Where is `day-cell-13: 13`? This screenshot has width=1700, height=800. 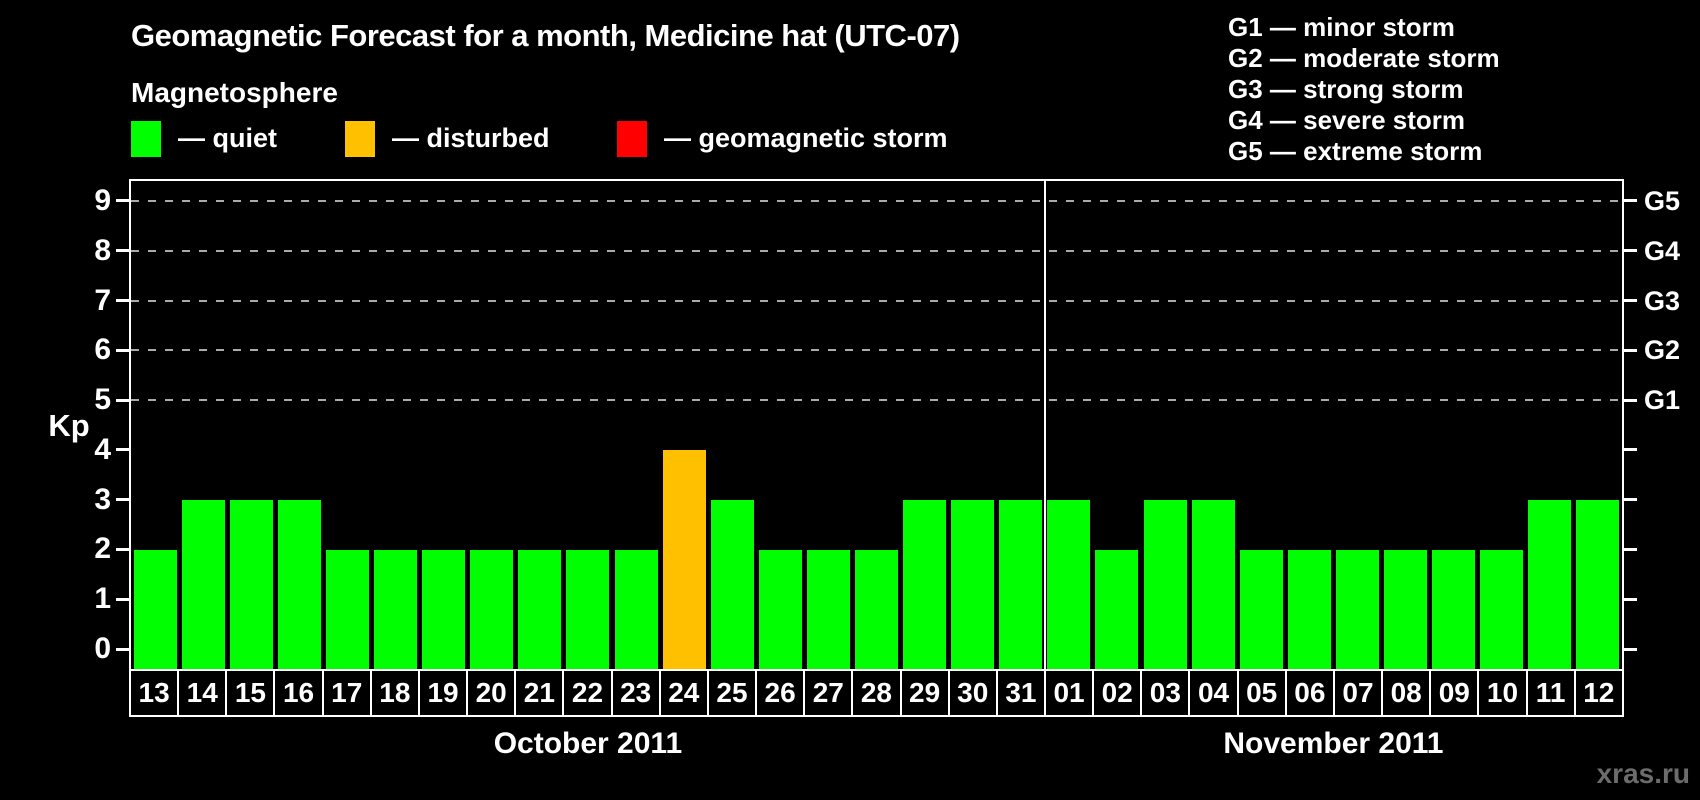 day-cell-13: 13 is located at coordinates (155, 693).